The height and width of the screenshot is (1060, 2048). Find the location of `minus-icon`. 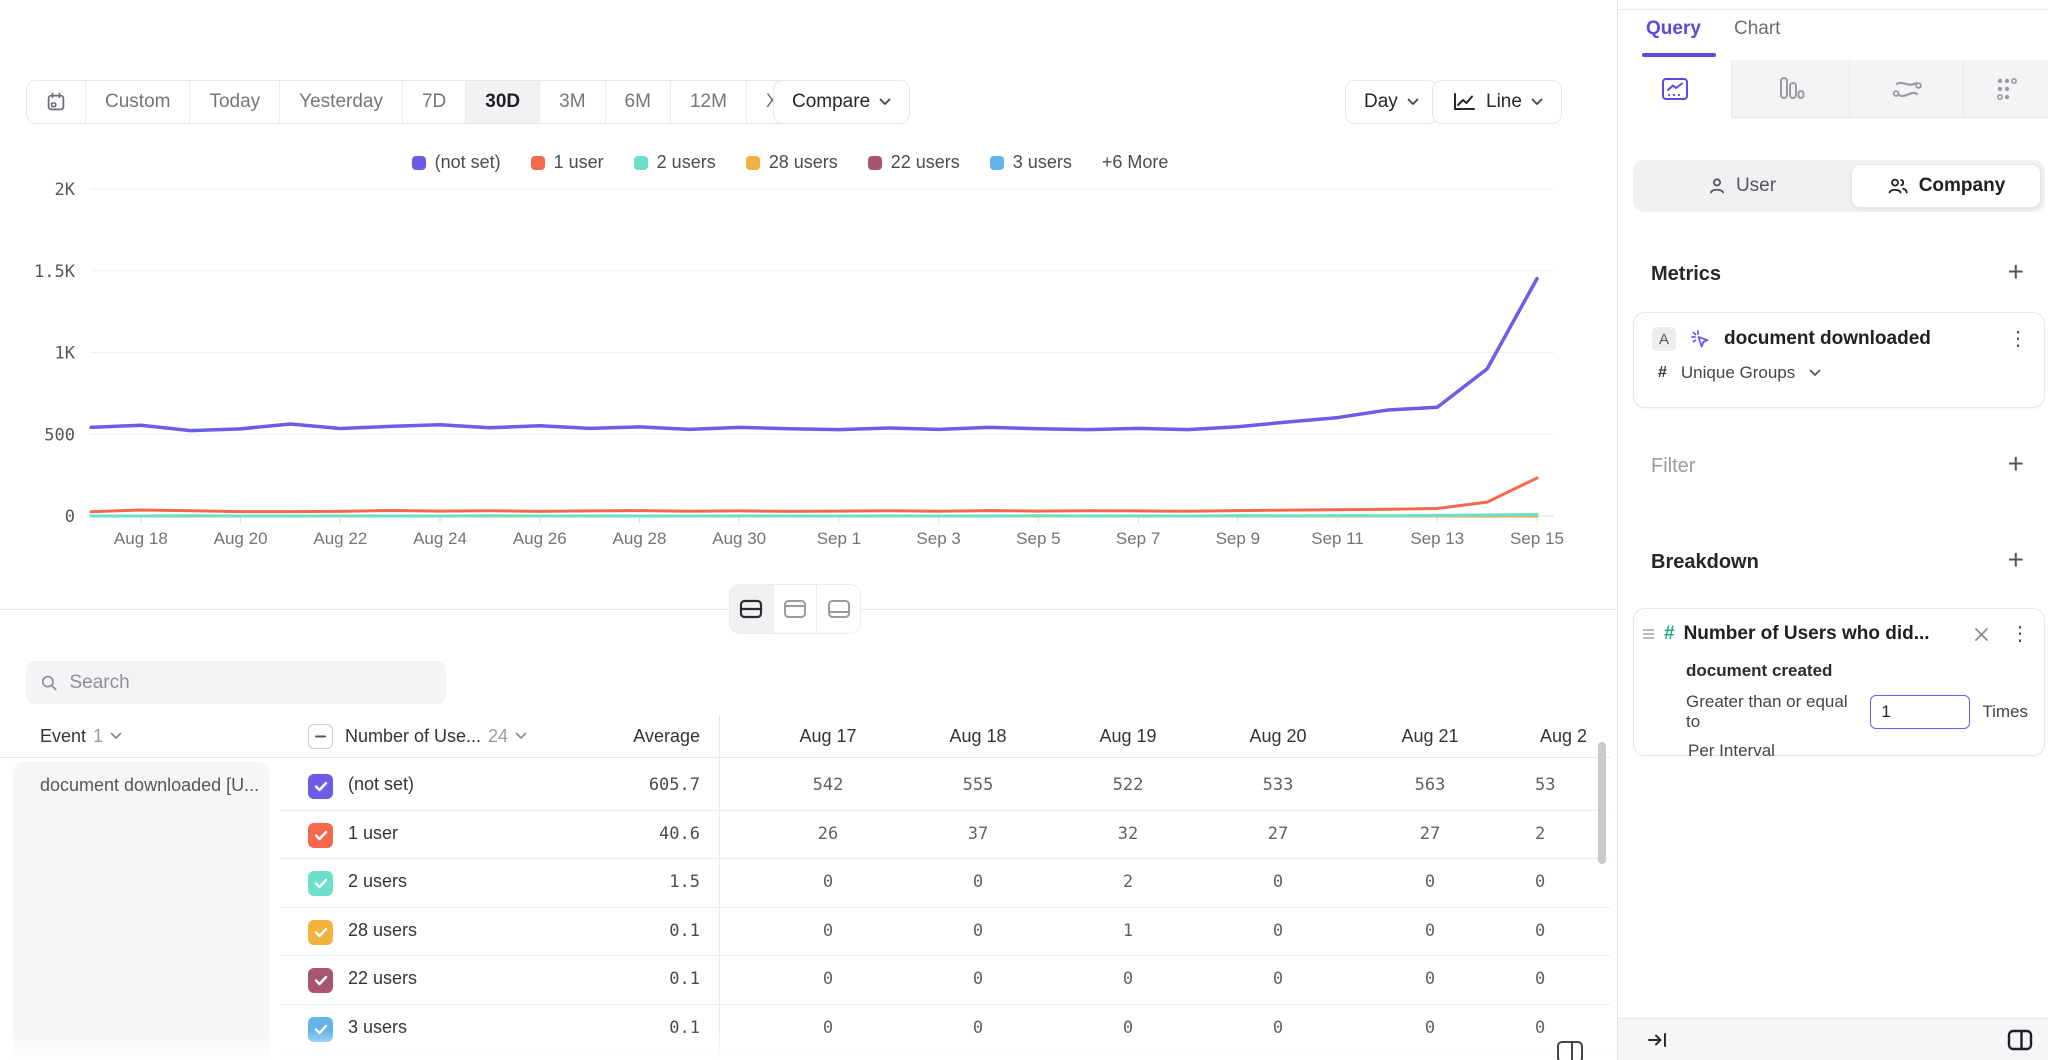

minus-icon is located at coordinates (320, 736).